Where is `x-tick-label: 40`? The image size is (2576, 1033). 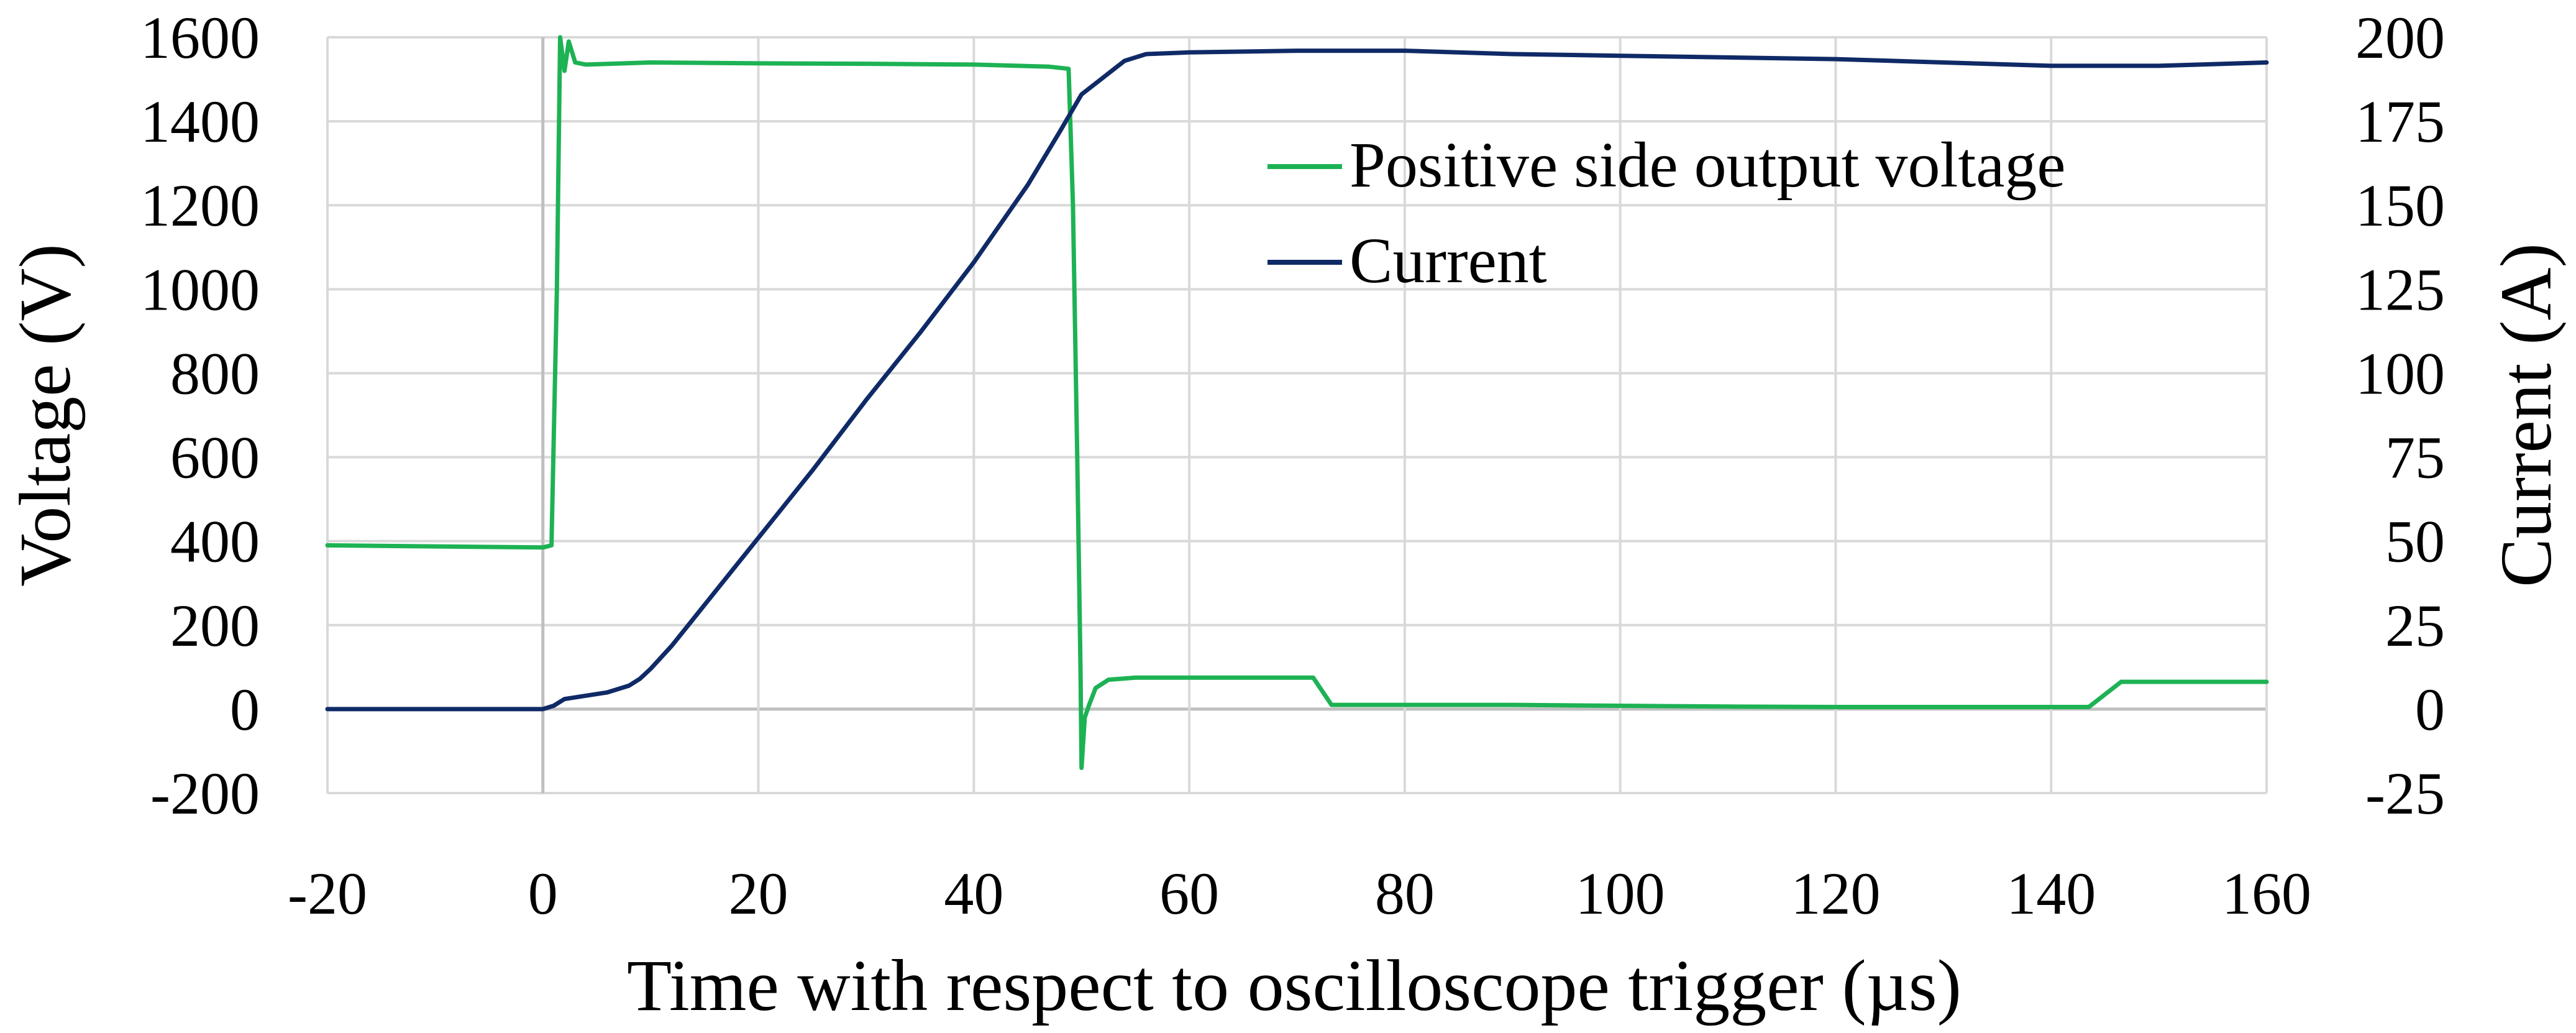
x-tick-label: 40 is located at coordinates (973, 893).